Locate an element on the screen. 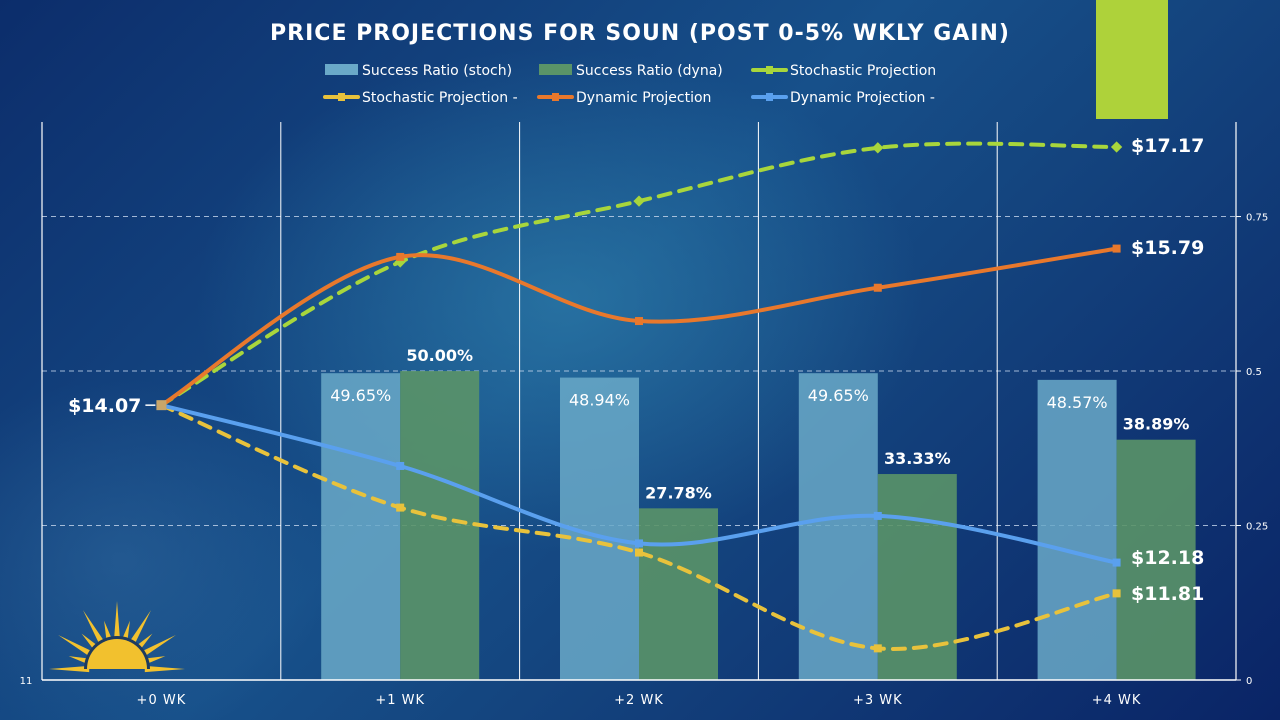 This screenshot has width=1280, height=720. end-price-label: $11.81 is located at coordinates (1167, 594).